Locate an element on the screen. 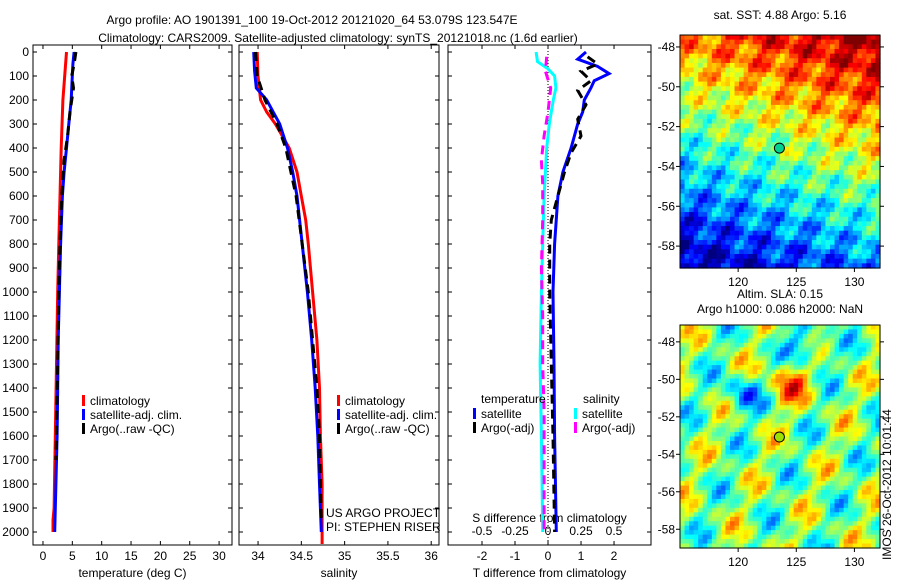  y-tick-label: -54 is located at coordinates (667, 454).